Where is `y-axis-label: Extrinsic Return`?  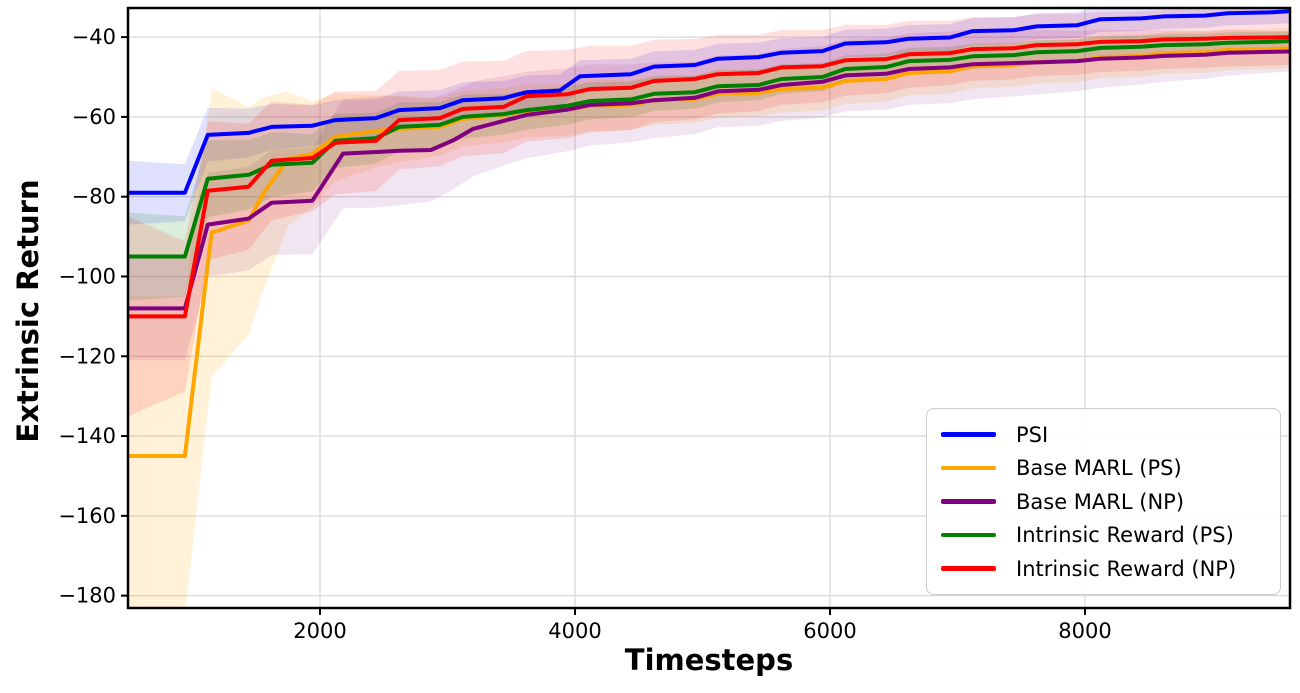 y-axis-label: Extrinsic Return is located at coordinates (28, 311).